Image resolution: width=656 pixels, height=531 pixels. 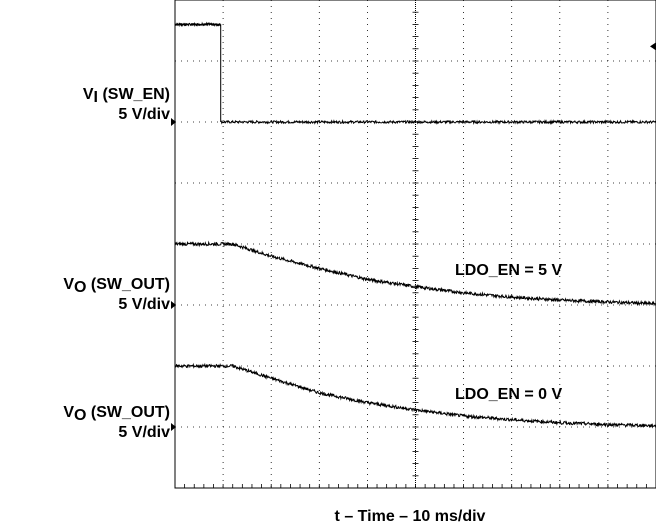 I want to click on channel-3-scale: 5 V/div, so click(x=144, y=432).